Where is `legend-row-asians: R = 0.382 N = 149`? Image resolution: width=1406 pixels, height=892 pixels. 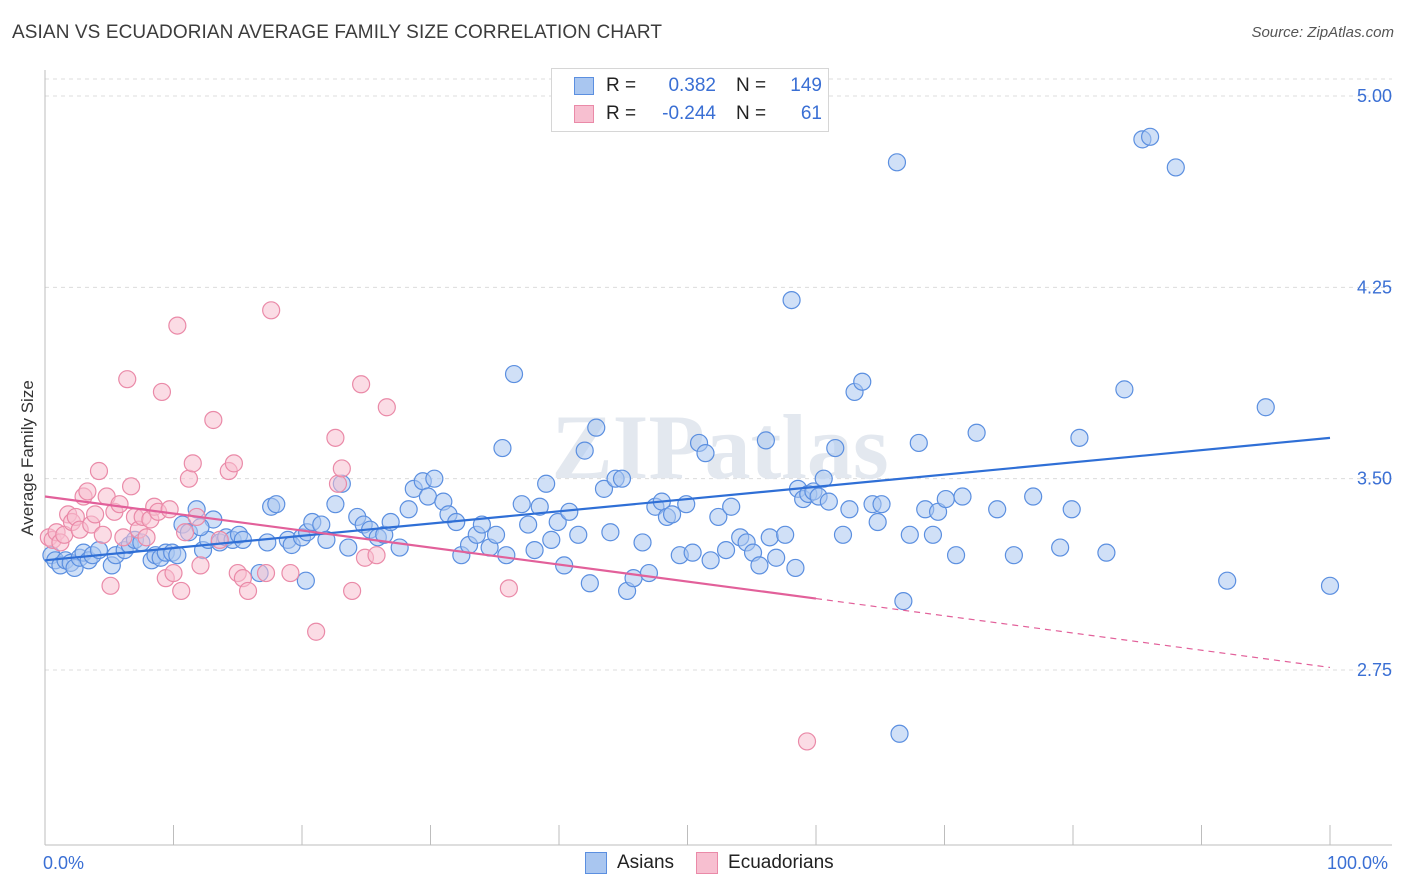
legend-row-asians: R = 0.382 N = 149 is located at coordinates (698, 86).